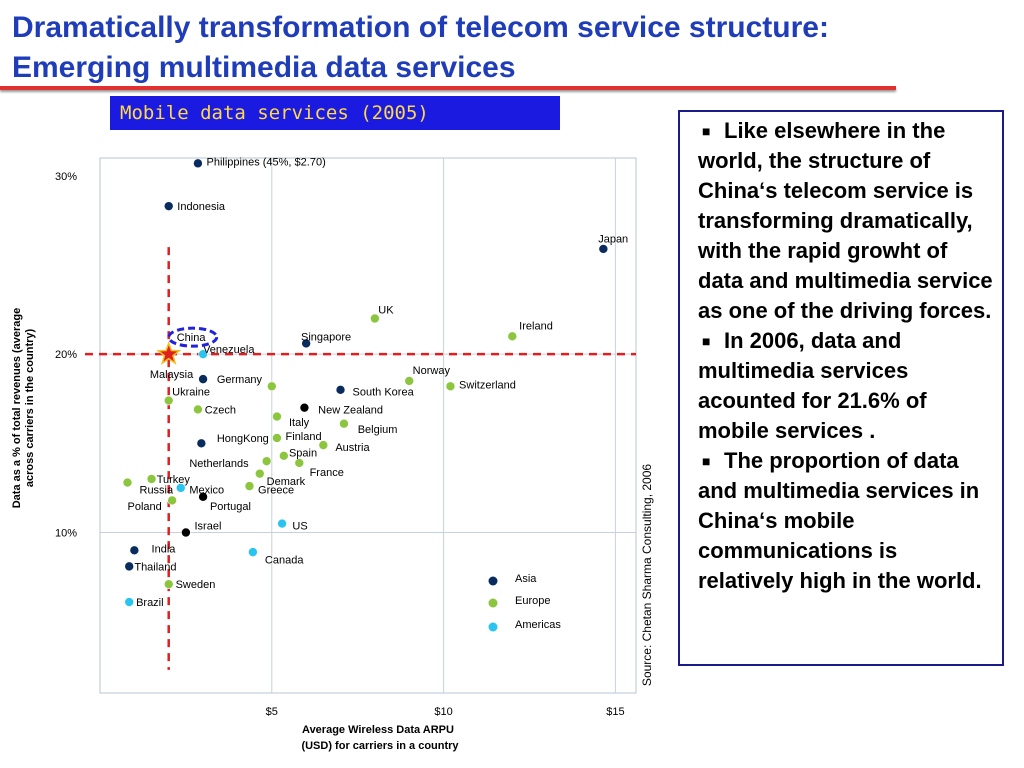 The image size is (1024, 768). Describe the element at coordinates (66, 534) in the screenshot. I see `y-tick-label: 10%` at that location.